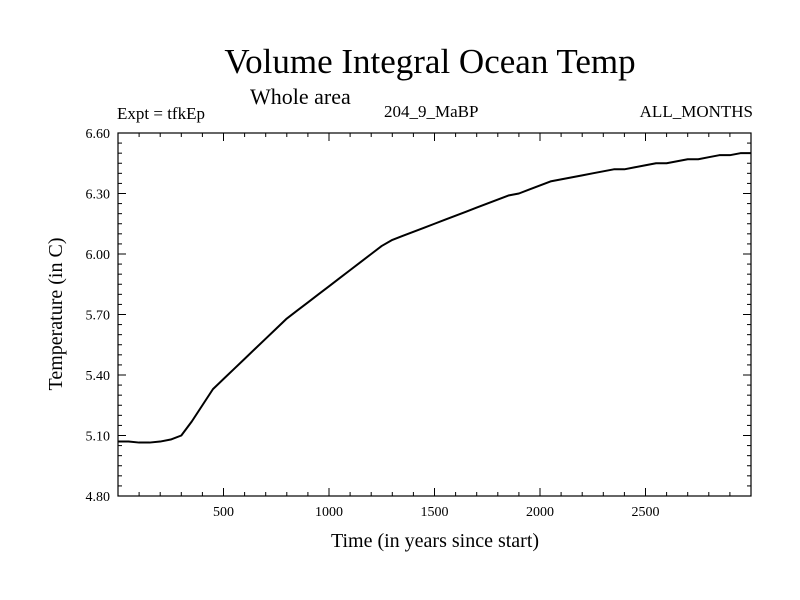 The width and height of the screenshot is (800, 600). What do you see at coordinates (98, 376) in the screenshot?
I see `y-tick-label: 5.40` at bounding box center [98, 376].